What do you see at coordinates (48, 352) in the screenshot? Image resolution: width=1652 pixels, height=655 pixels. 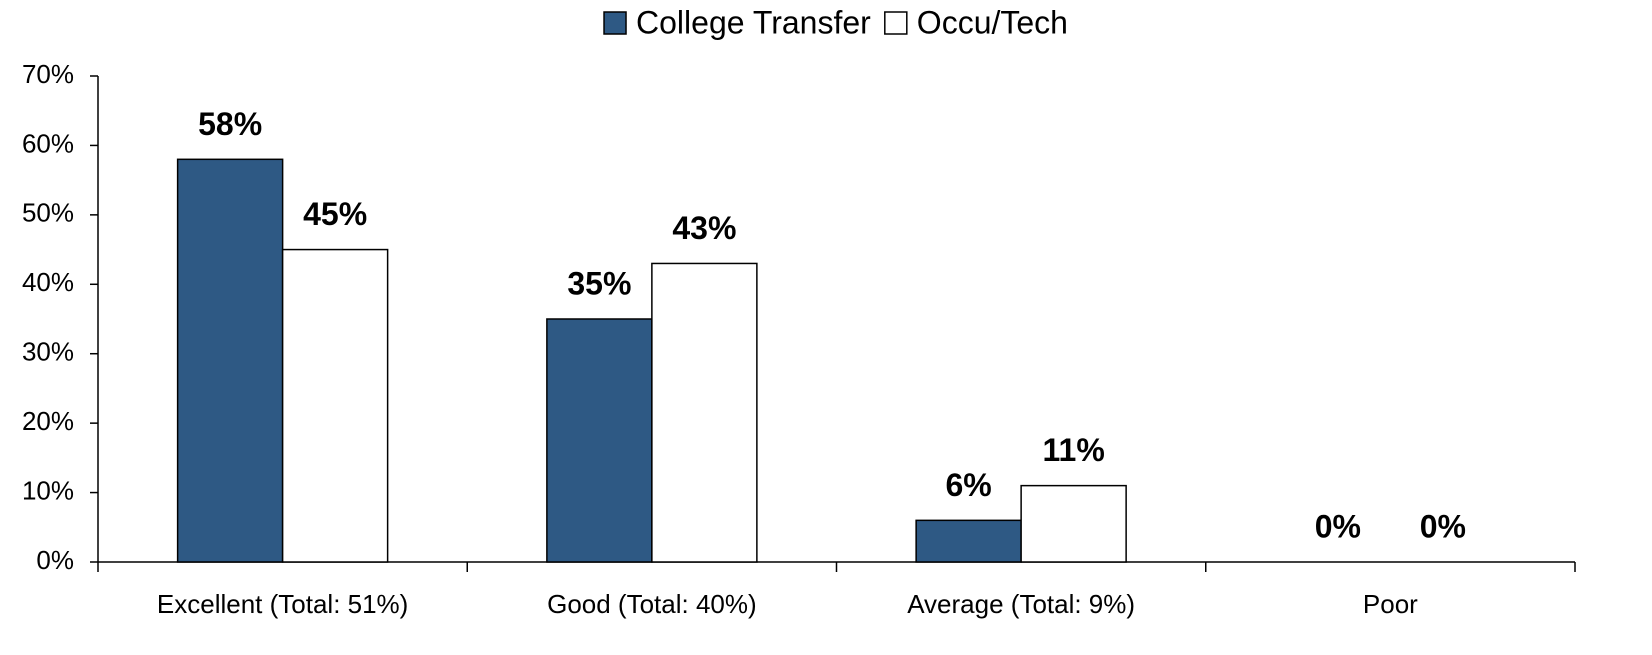 I see `y-tick-label: 30%` at bounding box center [48, 352].